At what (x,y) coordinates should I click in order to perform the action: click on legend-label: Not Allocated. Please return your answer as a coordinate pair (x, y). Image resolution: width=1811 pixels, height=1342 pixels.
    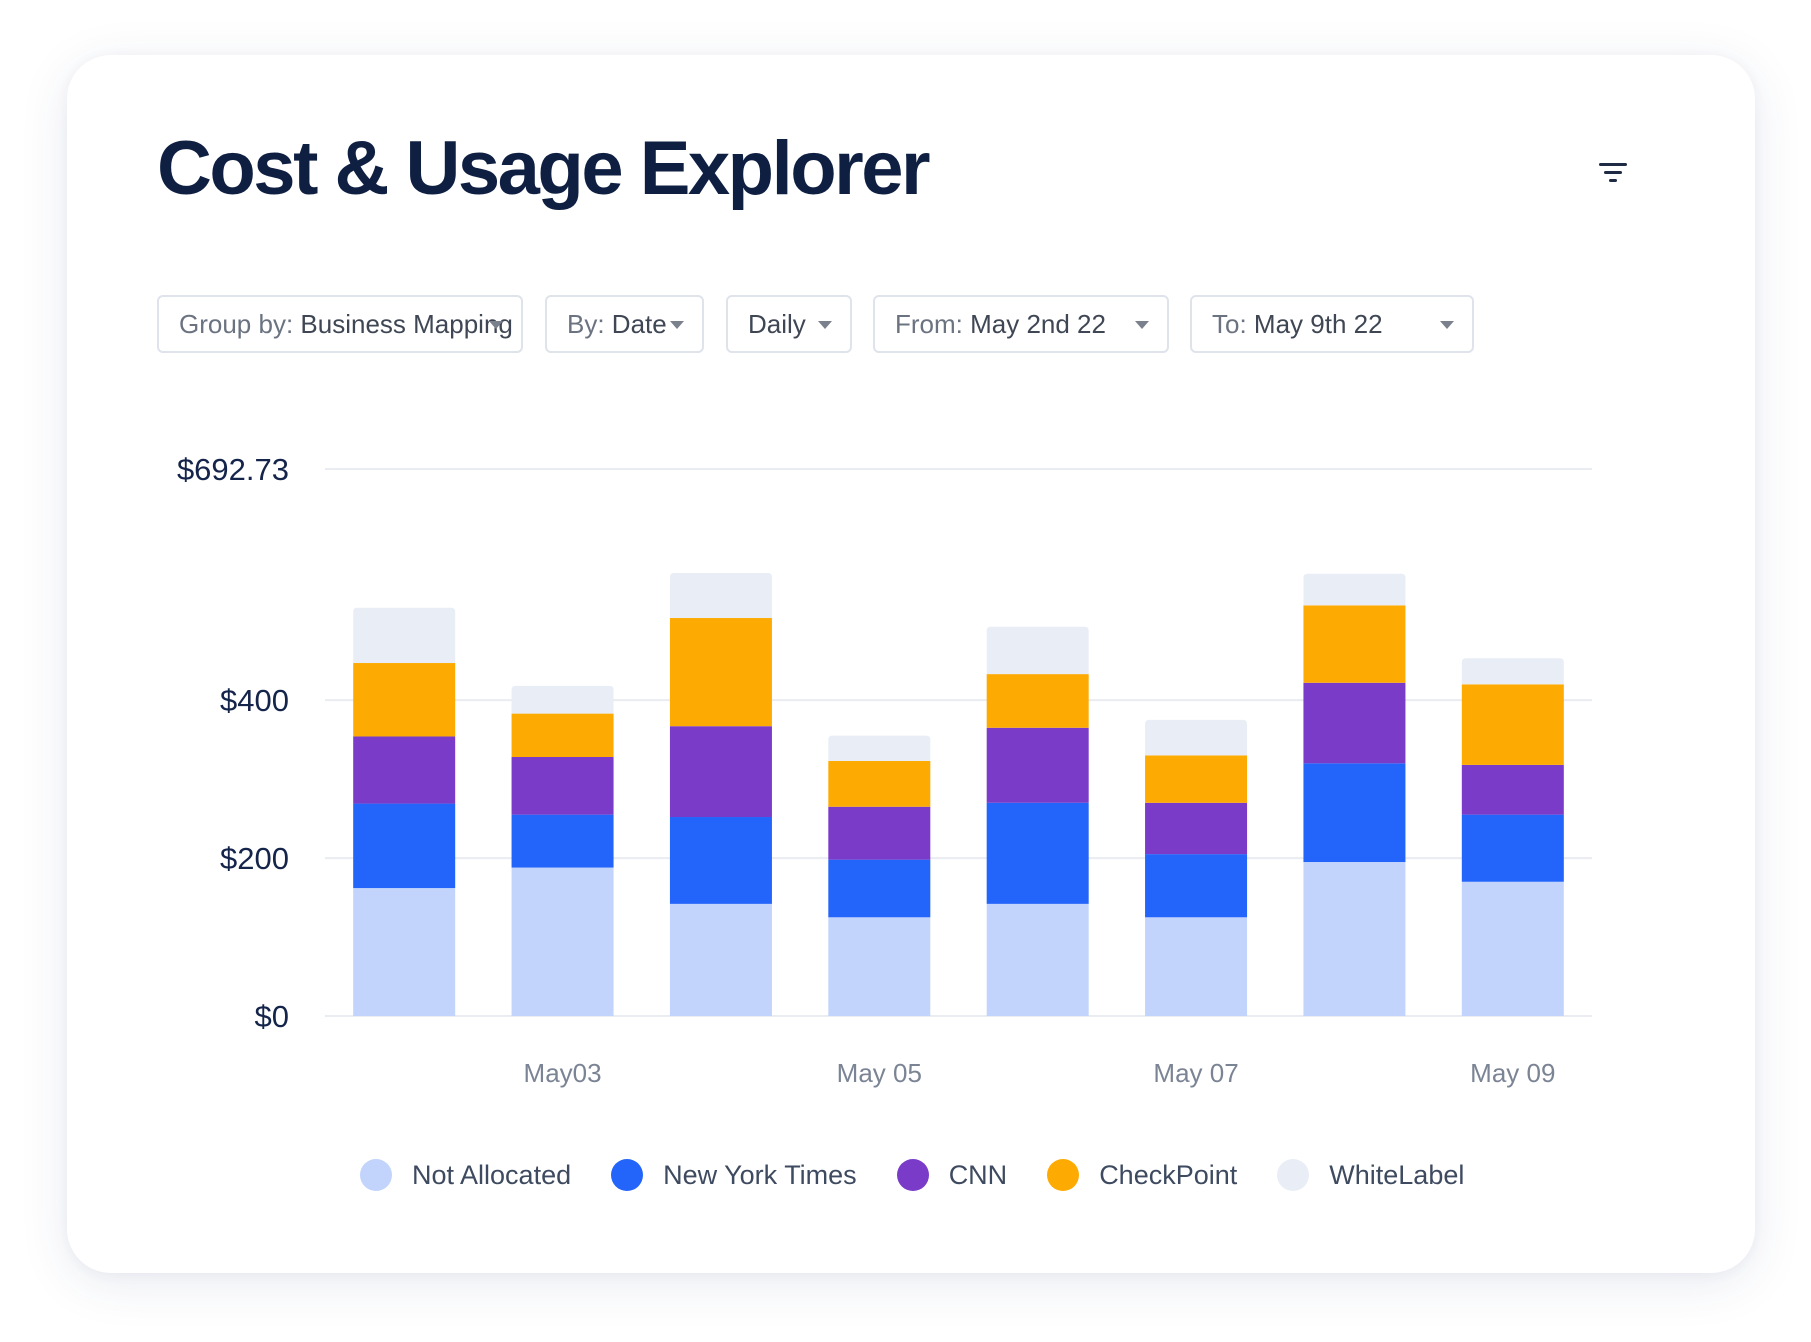
    Looking at the image, I should click on (492, 1174).